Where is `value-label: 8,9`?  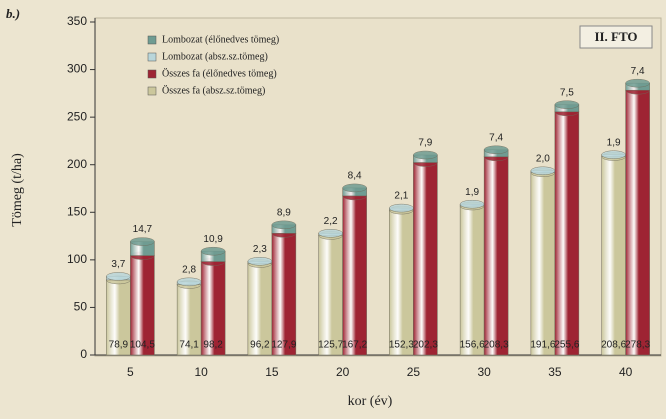 value-label: 8,9 is located at coordinates (284, 212).